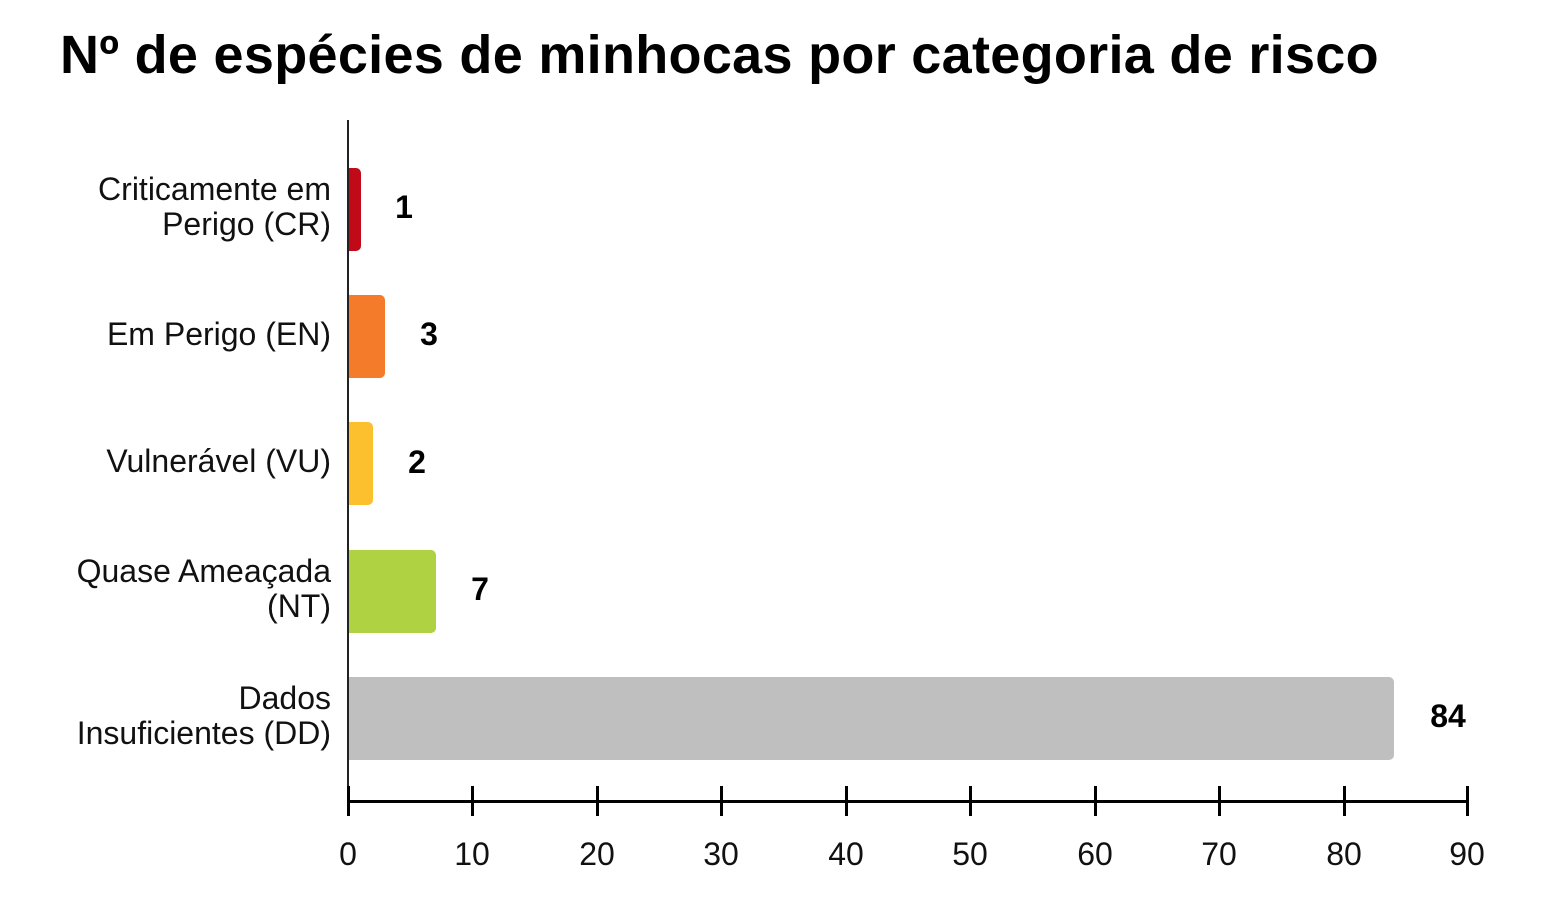 The width and height of the screenshot is (1544, 922). I want to click on value-label-dd: 84, so click(1448, 716).